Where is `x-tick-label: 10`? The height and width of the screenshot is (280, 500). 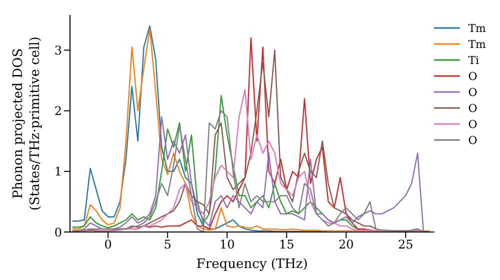
x-tick-label: 10 is located at coordinates (227, 245).